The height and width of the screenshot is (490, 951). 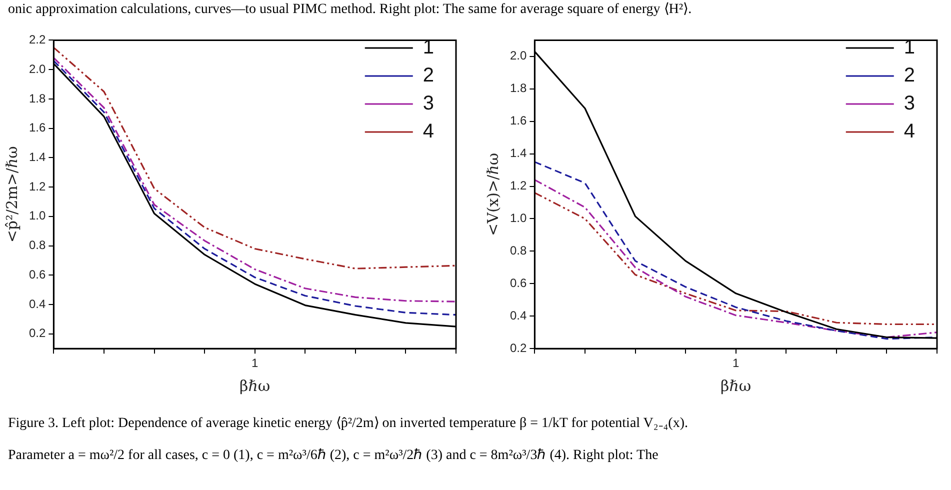 I want to click on y-axis-title: <p̂²/2m>/ℏω, so click(x=11, y=194).